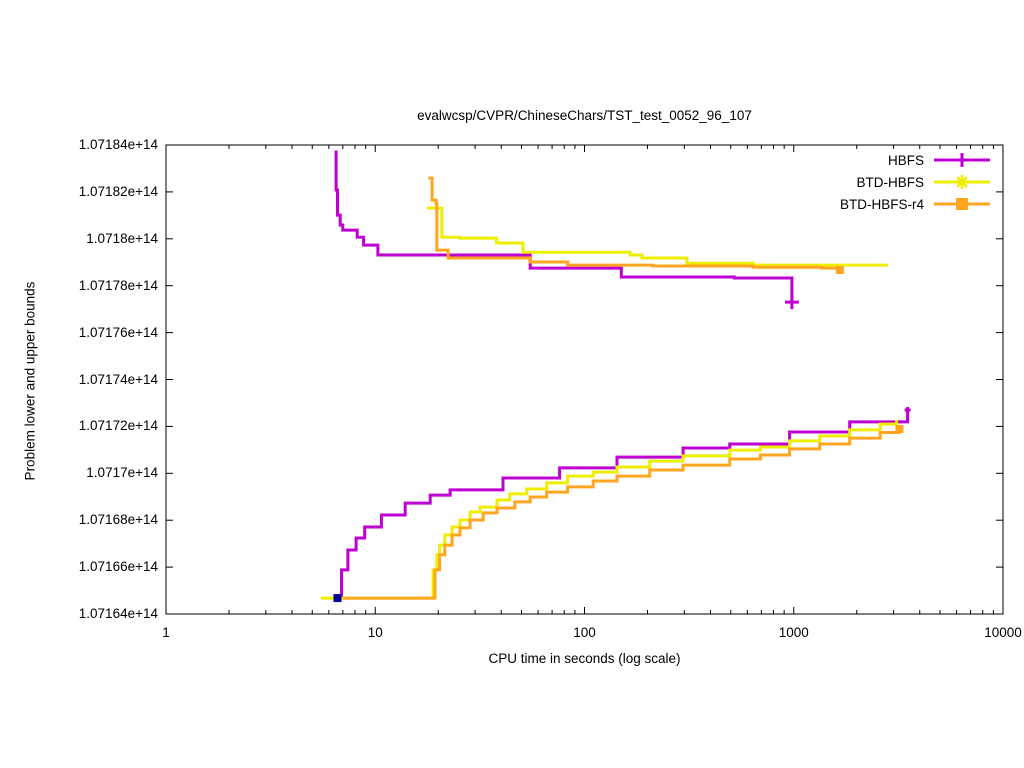  I want to click on series-hbfs-lower, so click(623, 505).